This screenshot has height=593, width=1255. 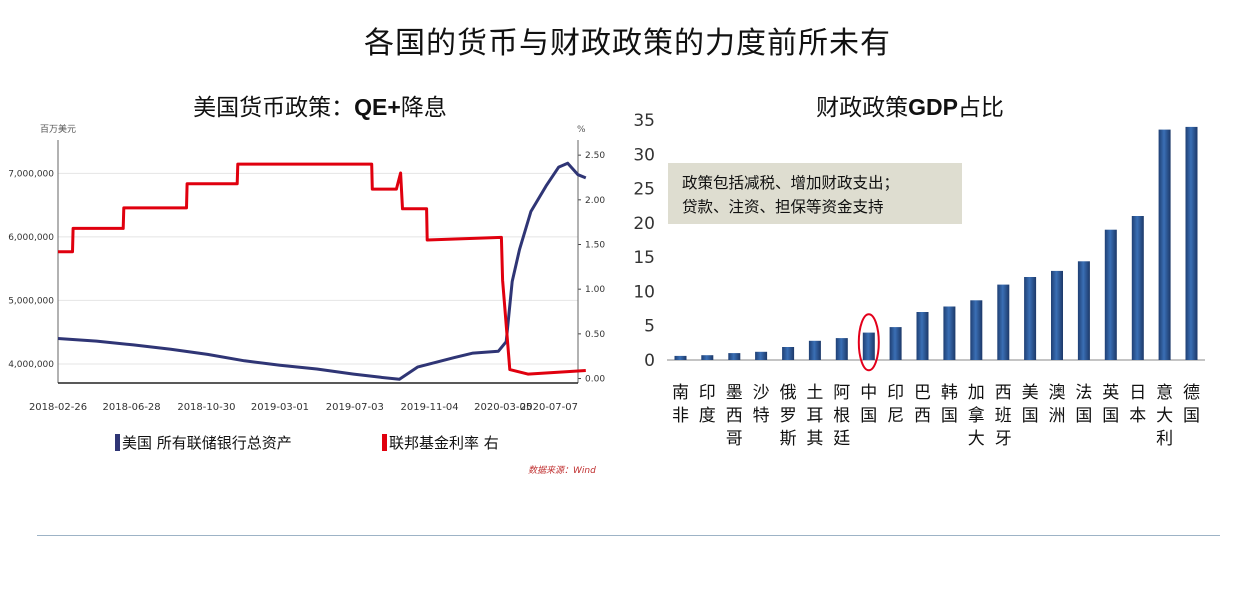 I want to click on y2-tick-label: 0.00, so click(x=595, y=380).